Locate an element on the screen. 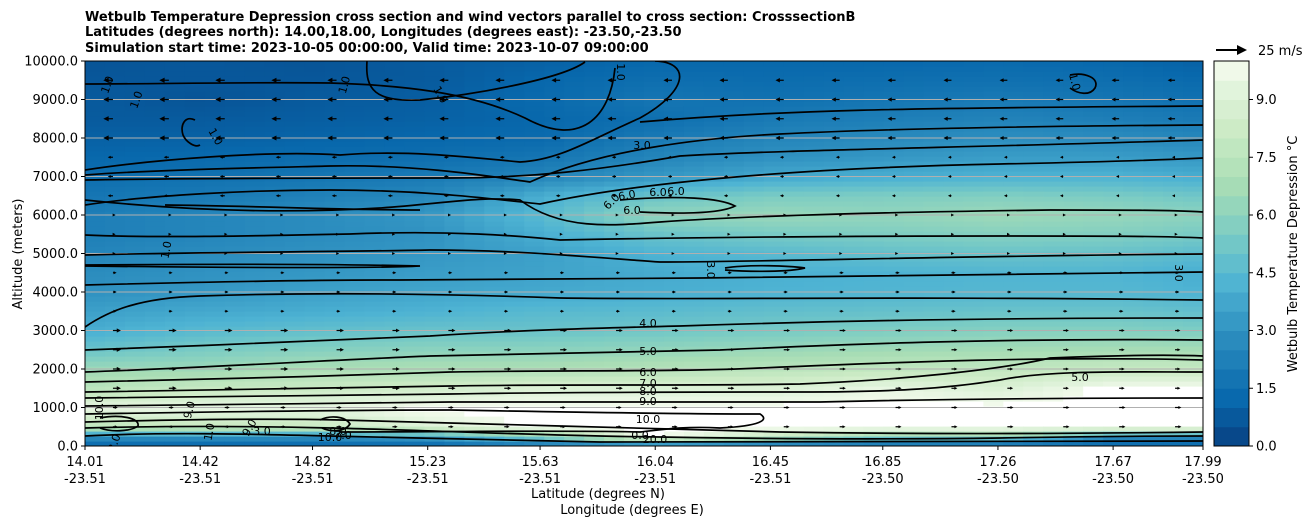 The width and height of the screenshot is (1312, 526). contour-line is located at coordinates (383, 116).